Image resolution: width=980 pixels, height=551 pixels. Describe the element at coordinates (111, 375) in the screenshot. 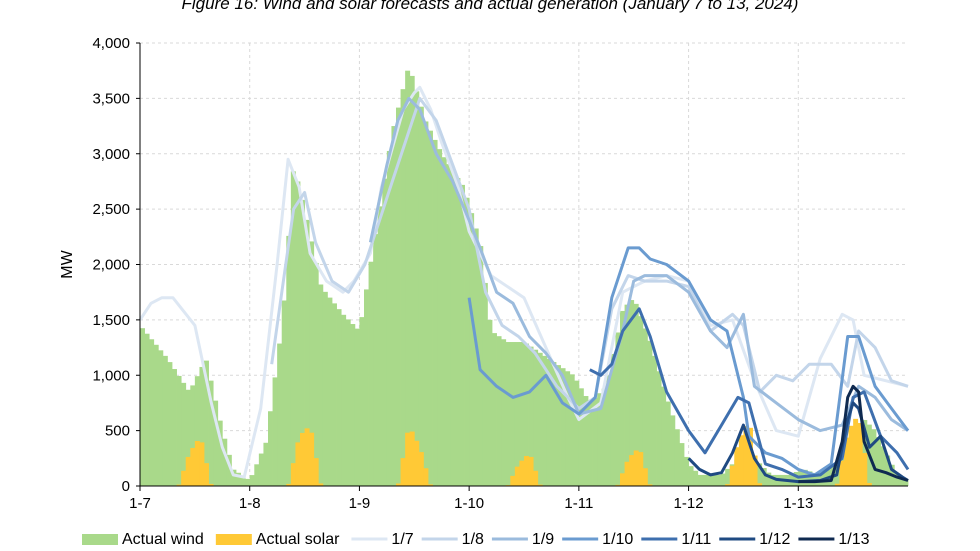

I see `y-tick-label: 1,000` at that location.